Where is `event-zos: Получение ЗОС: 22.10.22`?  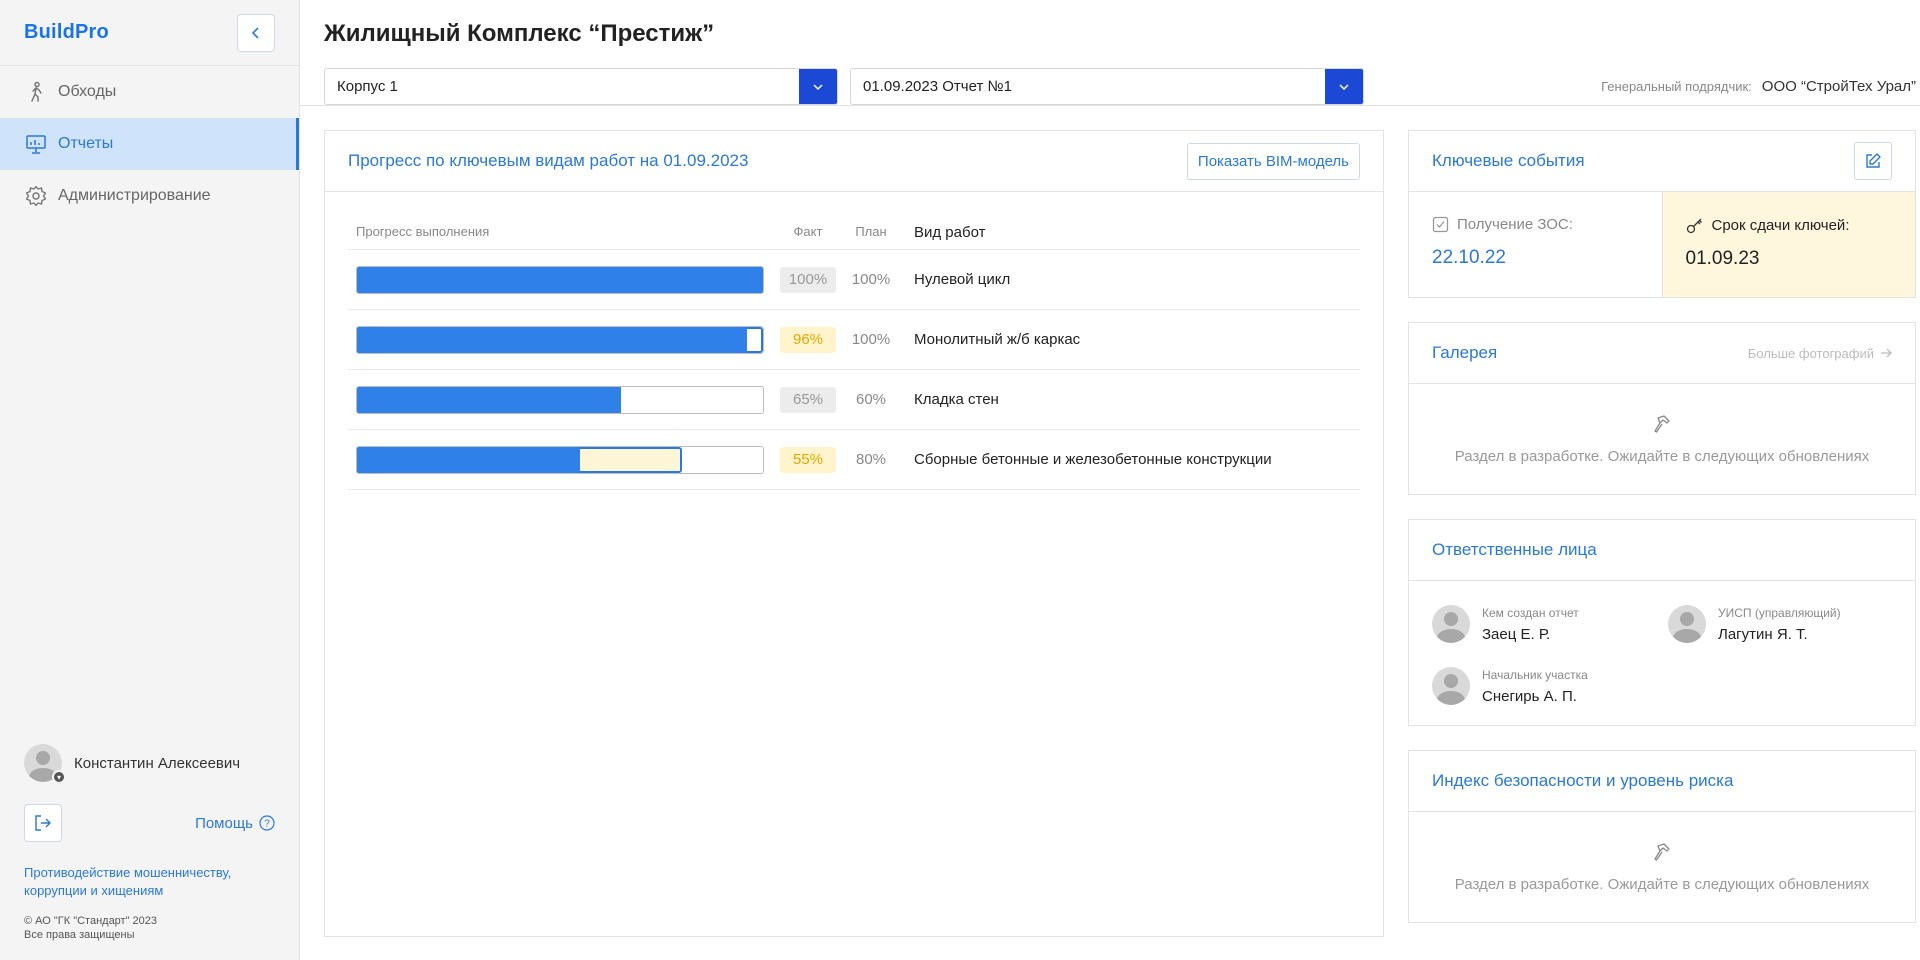
event-zos: Получение ЗОС: 22.10.22 is located at coordinates (1535, 244).